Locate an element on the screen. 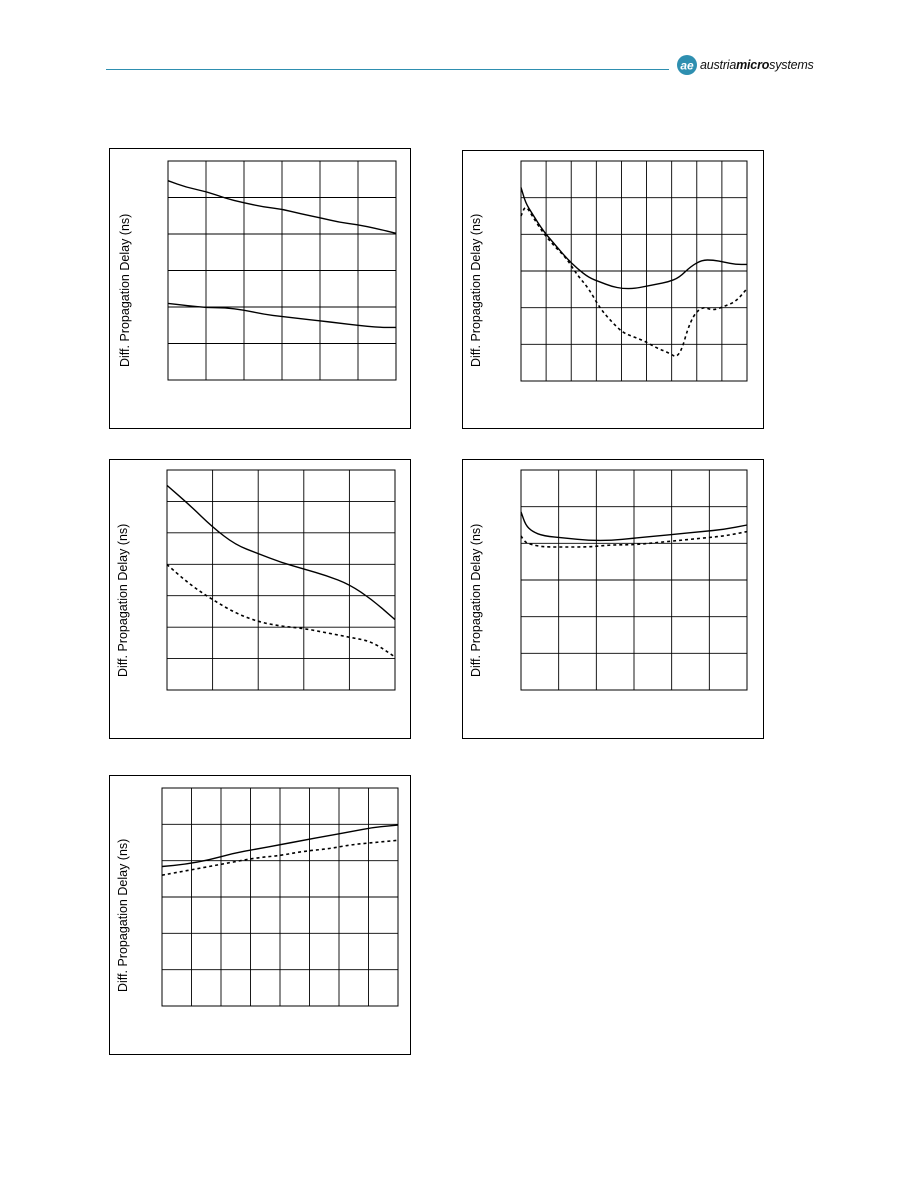 This screenshot has height=1188, width=918. chart-panel-4: Diff. Propagation Delay (ns) is located at coordinates (613, 599).